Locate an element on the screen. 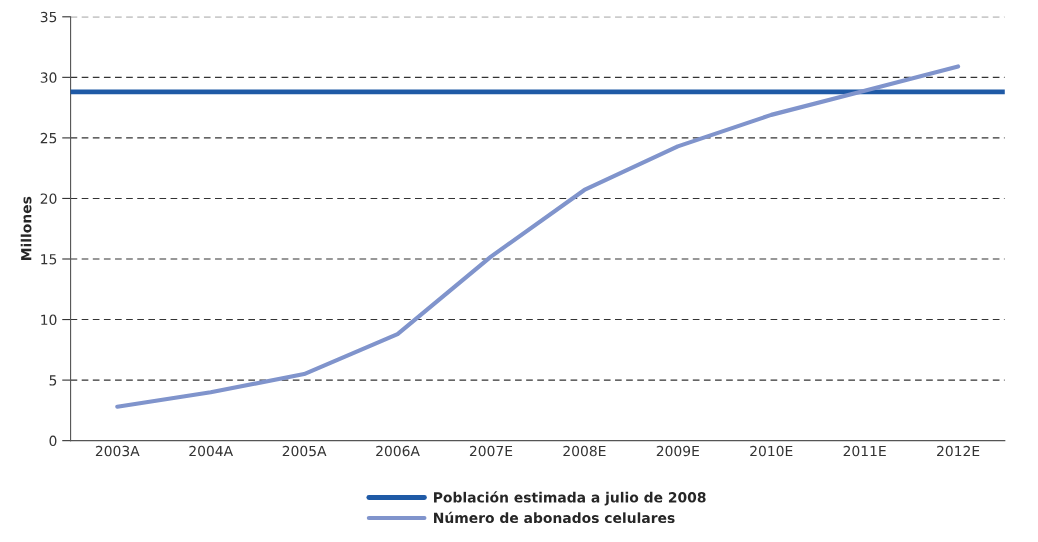  x-tick-label: 2008E is located at coordinates (584, 451).